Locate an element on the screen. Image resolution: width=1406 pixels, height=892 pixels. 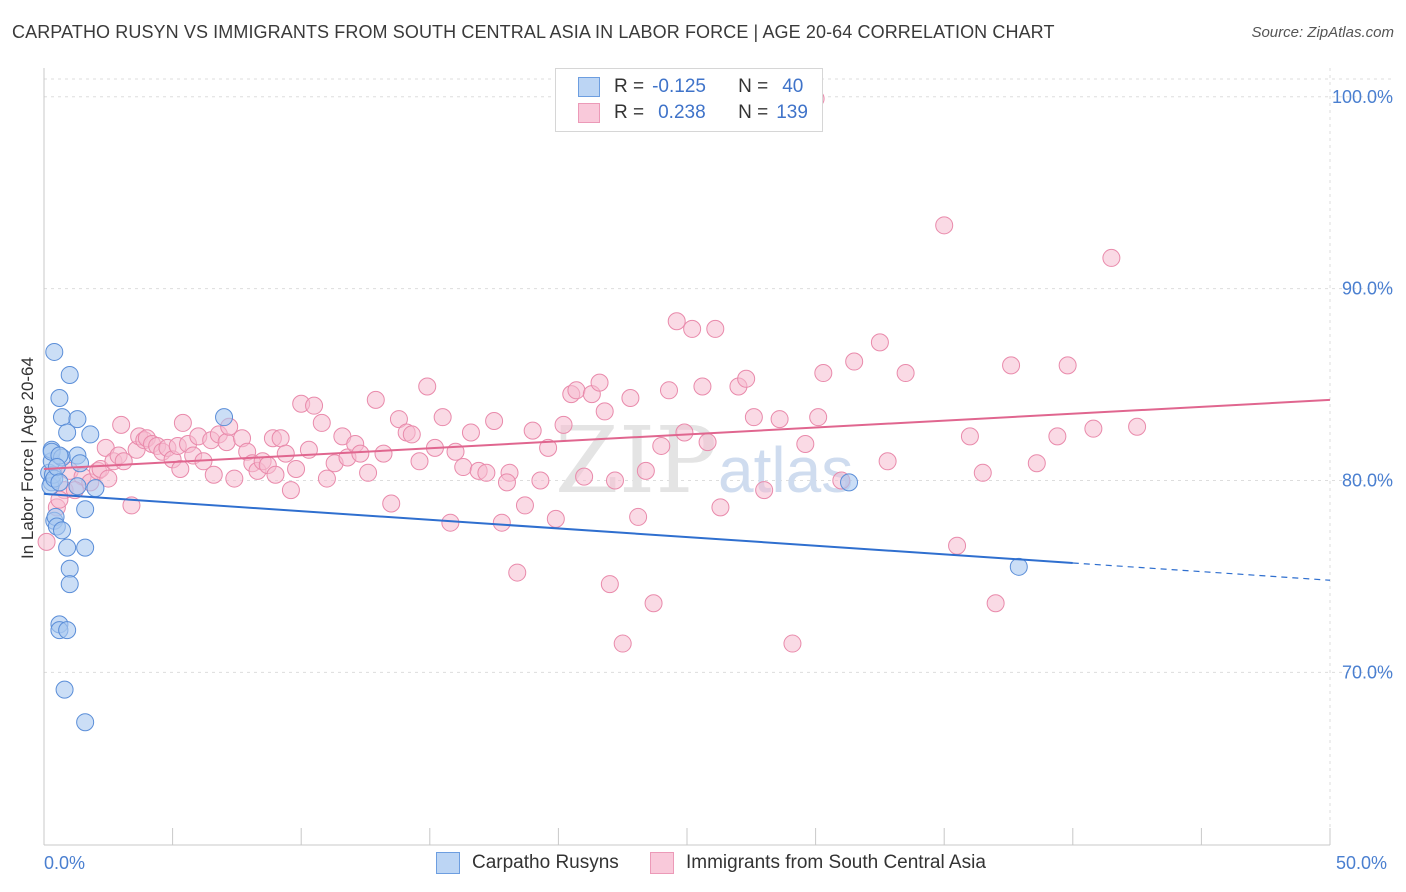
legend-r-value: 0.238 is located at coordinates (682, 112).